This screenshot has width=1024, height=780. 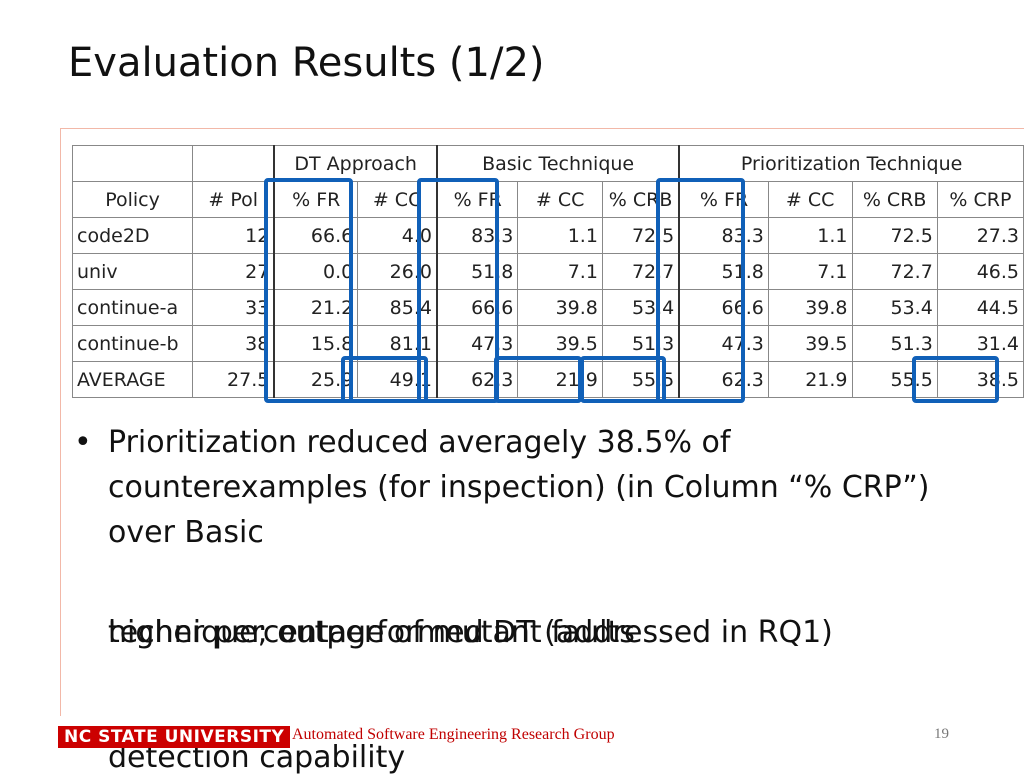 I want to click on cell: 46.5, so click(x=980, y=271).